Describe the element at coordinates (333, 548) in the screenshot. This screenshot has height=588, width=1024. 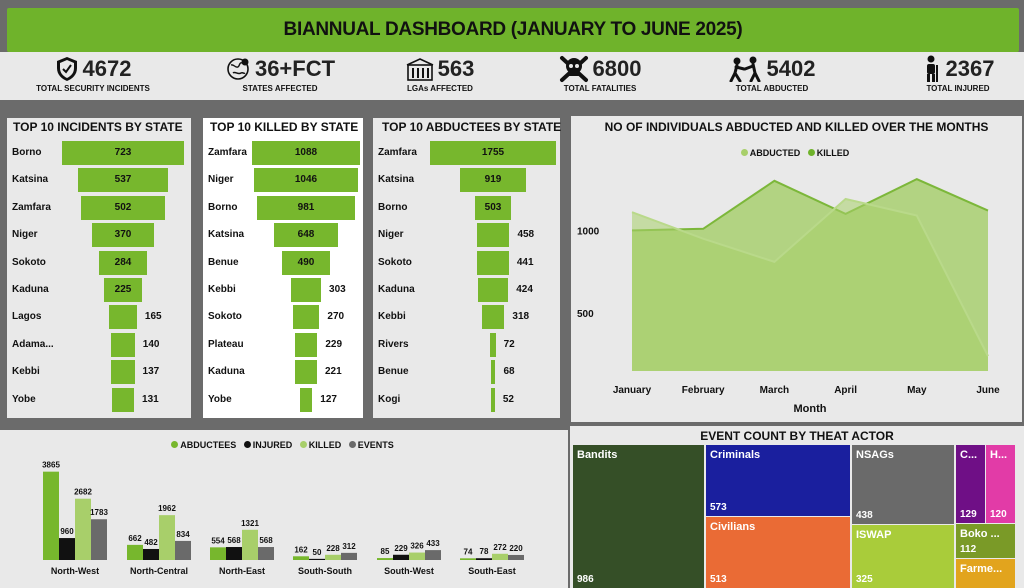
I see `bar-value-label: 228` at that location.